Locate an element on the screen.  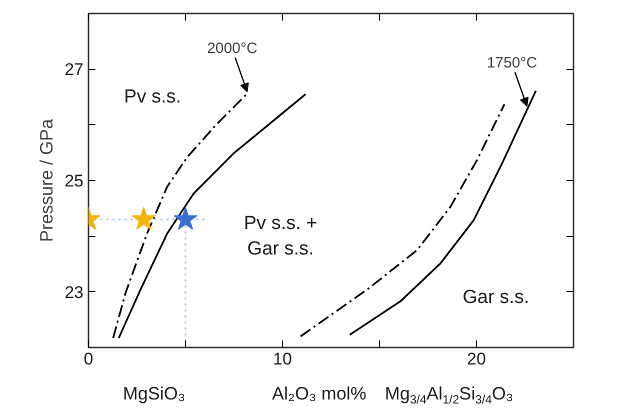
annotation: 2000°C is located at coordinates (232, 49).